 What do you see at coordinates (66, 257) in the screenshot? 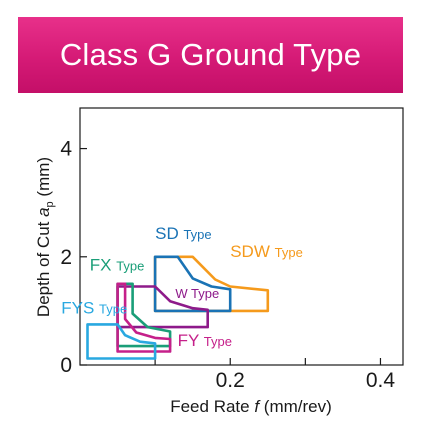
I see `y-tick-label: 2` at bounding box center [66, 257].